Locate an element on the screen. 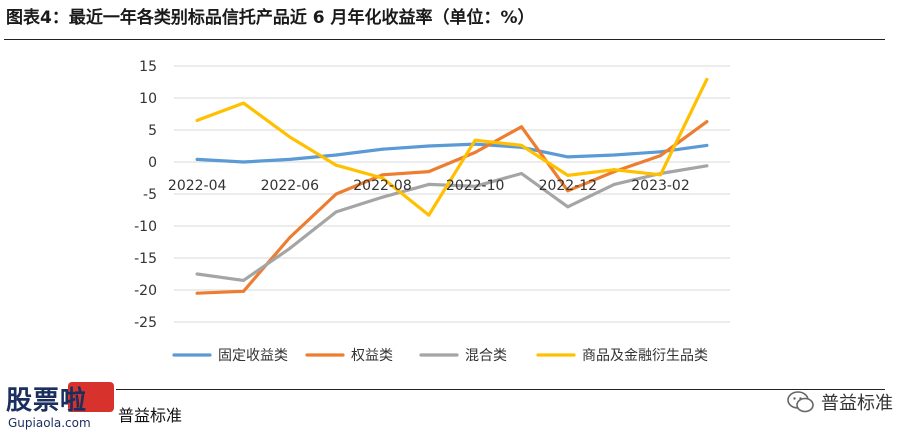  legend-label: 权益类 is located at coordinates (372, 356).